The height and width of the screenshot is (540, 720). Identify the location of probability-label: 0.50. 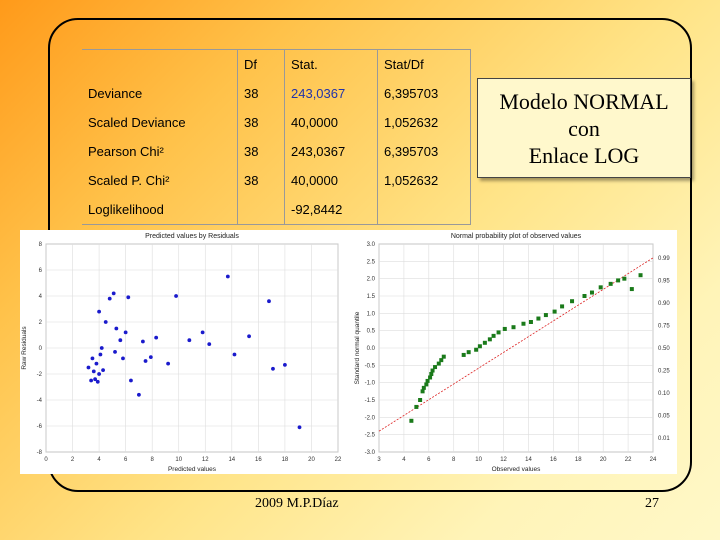
(664, 349).